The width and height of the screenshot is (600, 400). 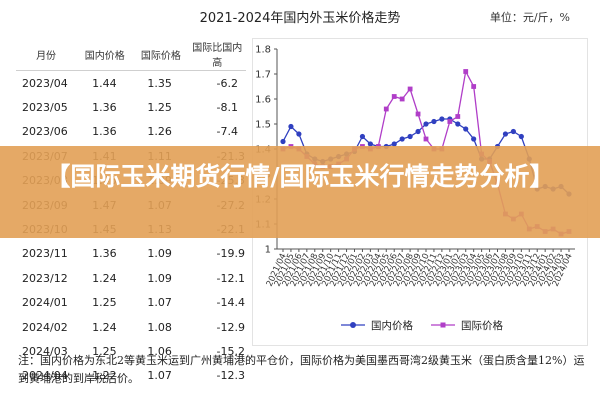 I want to click on legend-label: 国内价格, so click(x=392, y=325).